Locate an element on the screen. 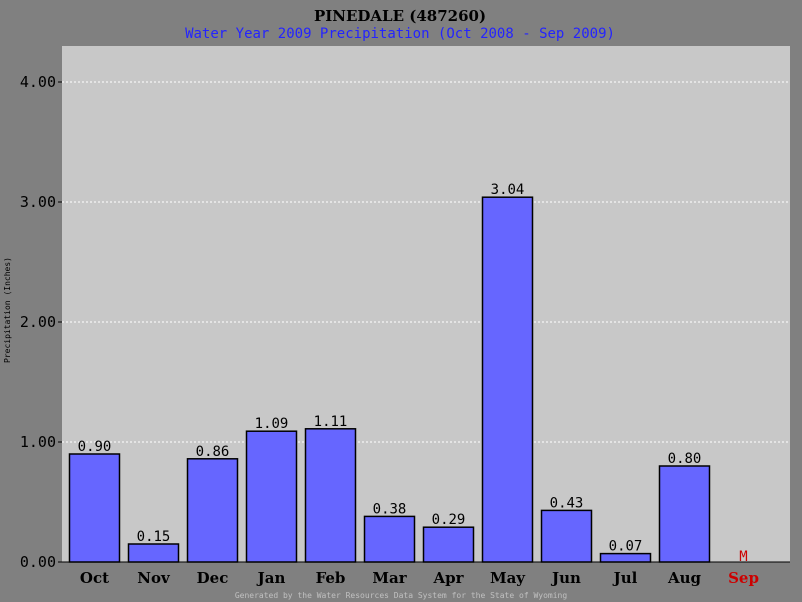 The height and width of the screenshot is (602, 802). bar-value-label: 0.90 is located at coordinates (95, 447).